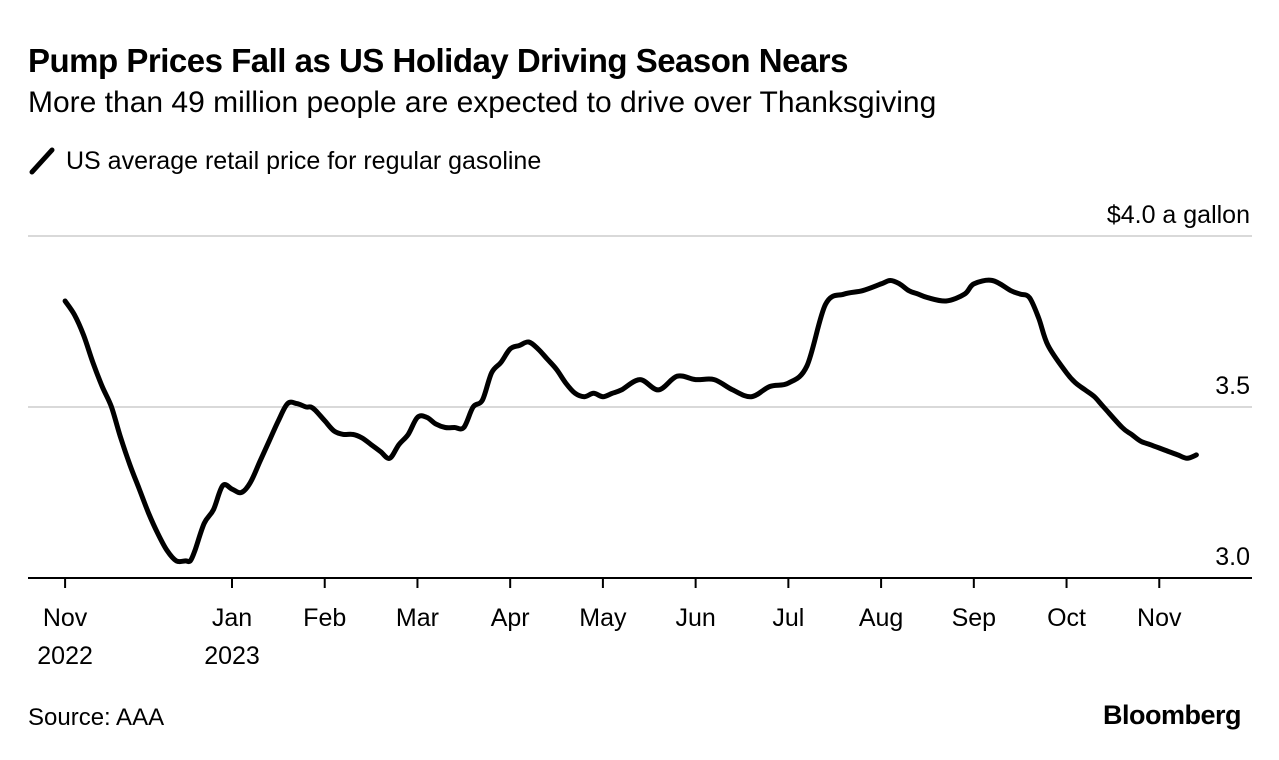  What do you see at coordinates (695, 618) in the screenshot?
I see `x-tick-label: Jun` at bounding box center [695, 618].